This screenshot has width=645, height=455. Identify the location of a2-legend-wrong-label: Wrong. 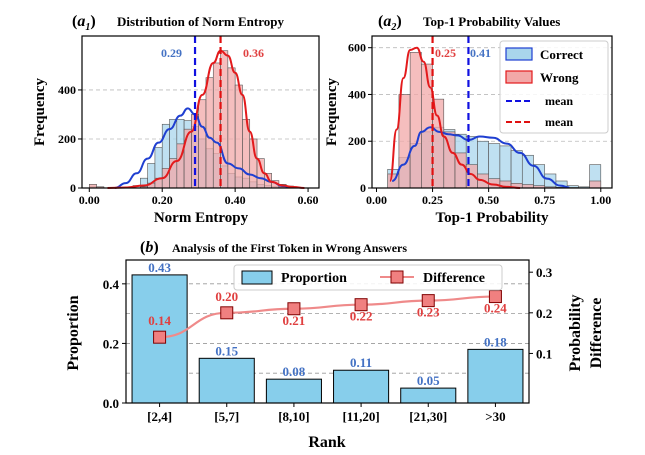
(559, 77).